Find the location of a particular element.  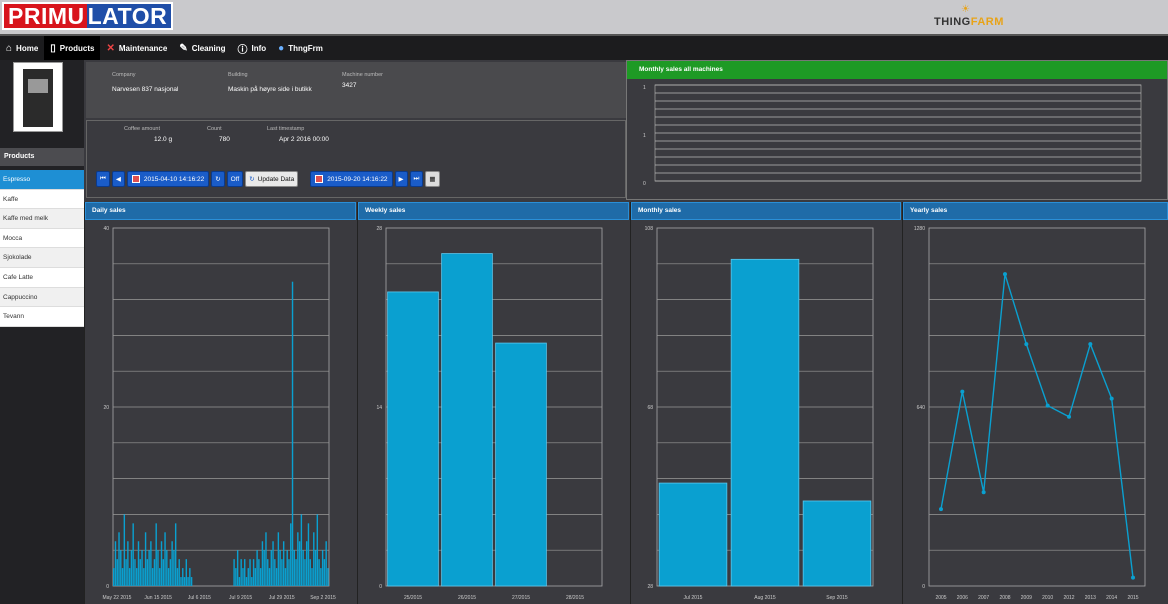

nav-label: Products is located at coordinates (77, 48).